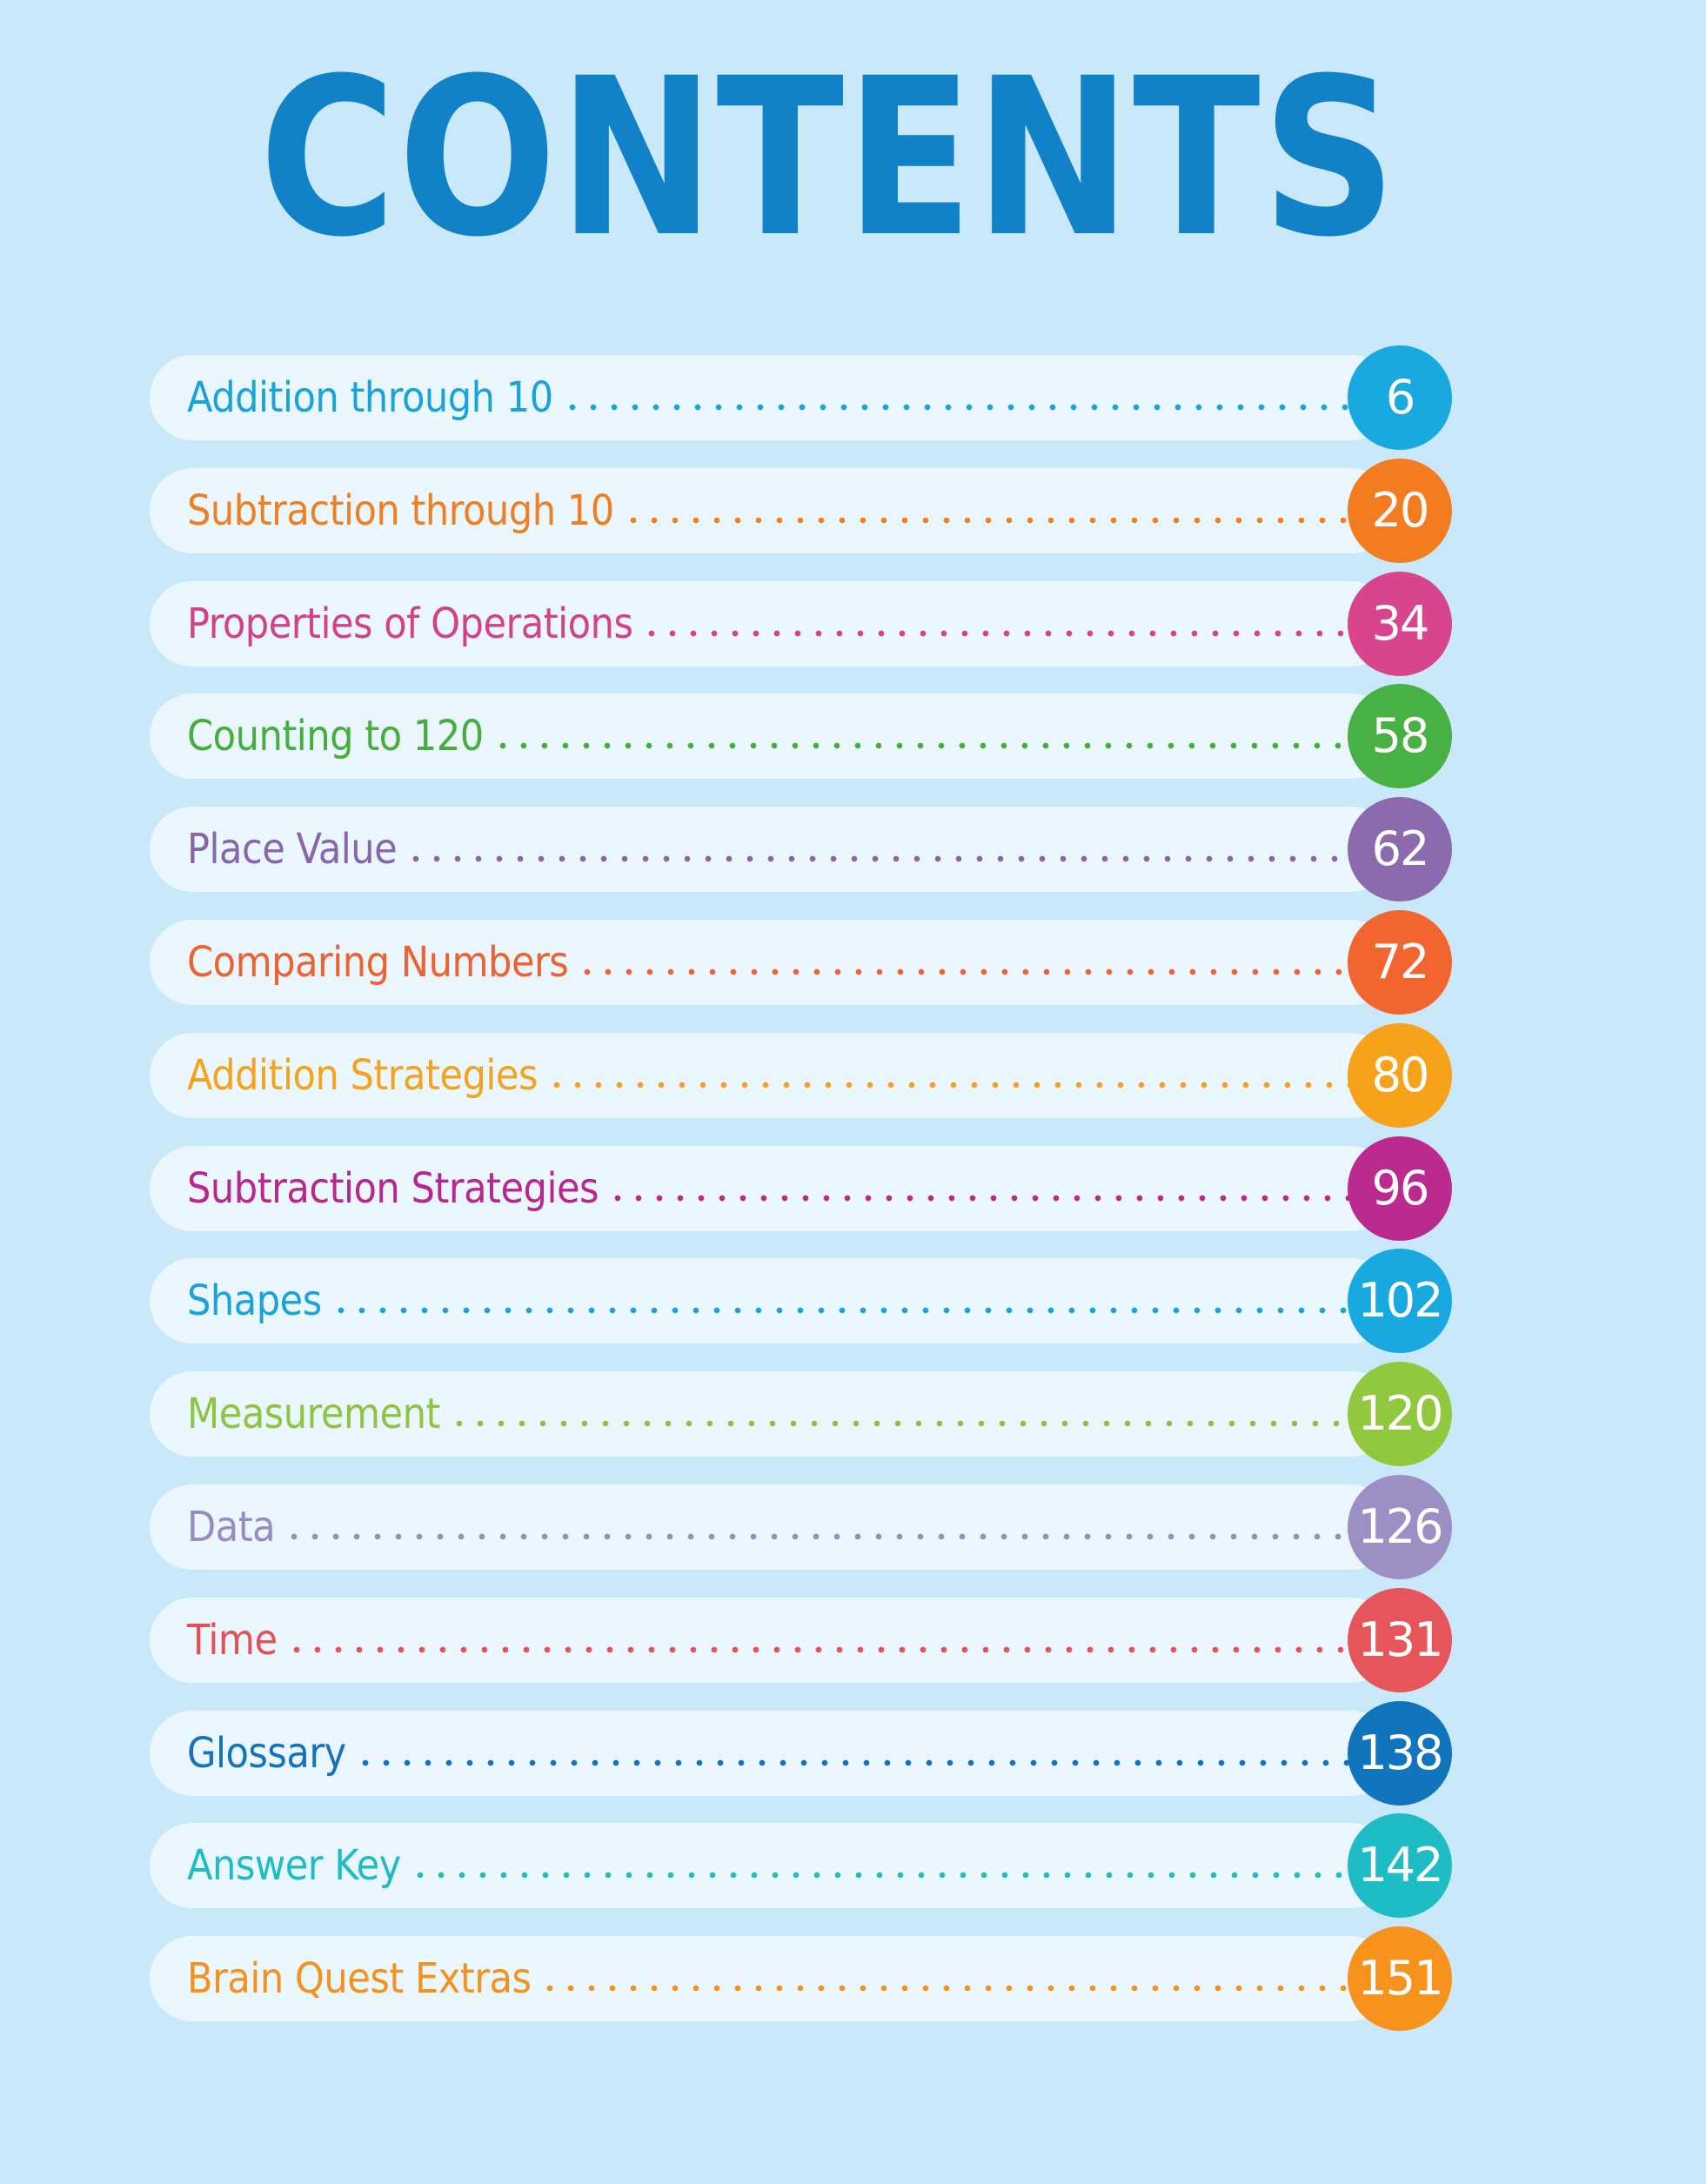 The height and width of the screenshot is (2184, 1706). I want to click on page-number-badge: 120, so click(1400, 1414).